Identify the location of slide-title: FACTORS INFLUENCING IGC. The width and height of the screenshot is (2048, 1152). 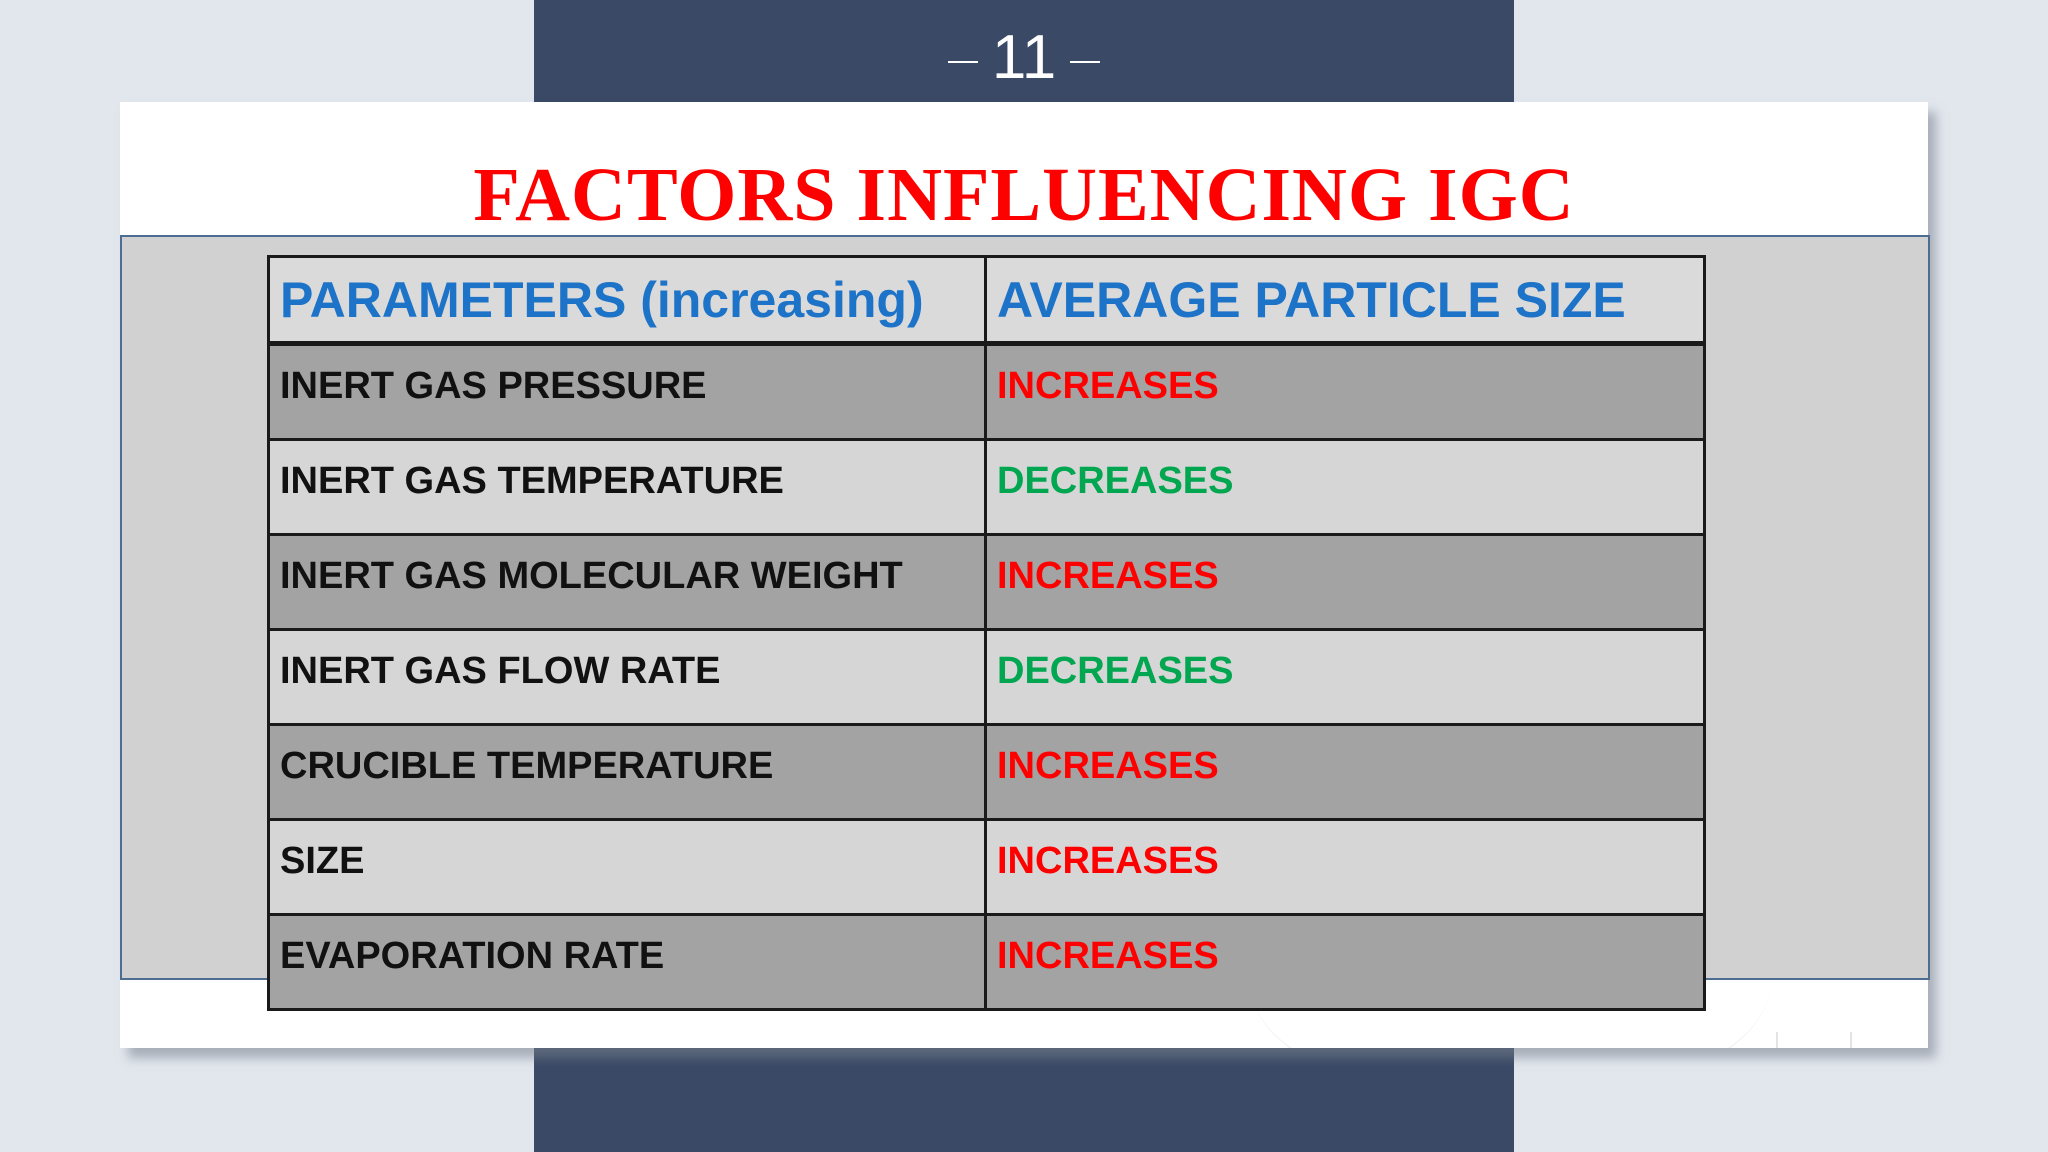
(1024, 195).